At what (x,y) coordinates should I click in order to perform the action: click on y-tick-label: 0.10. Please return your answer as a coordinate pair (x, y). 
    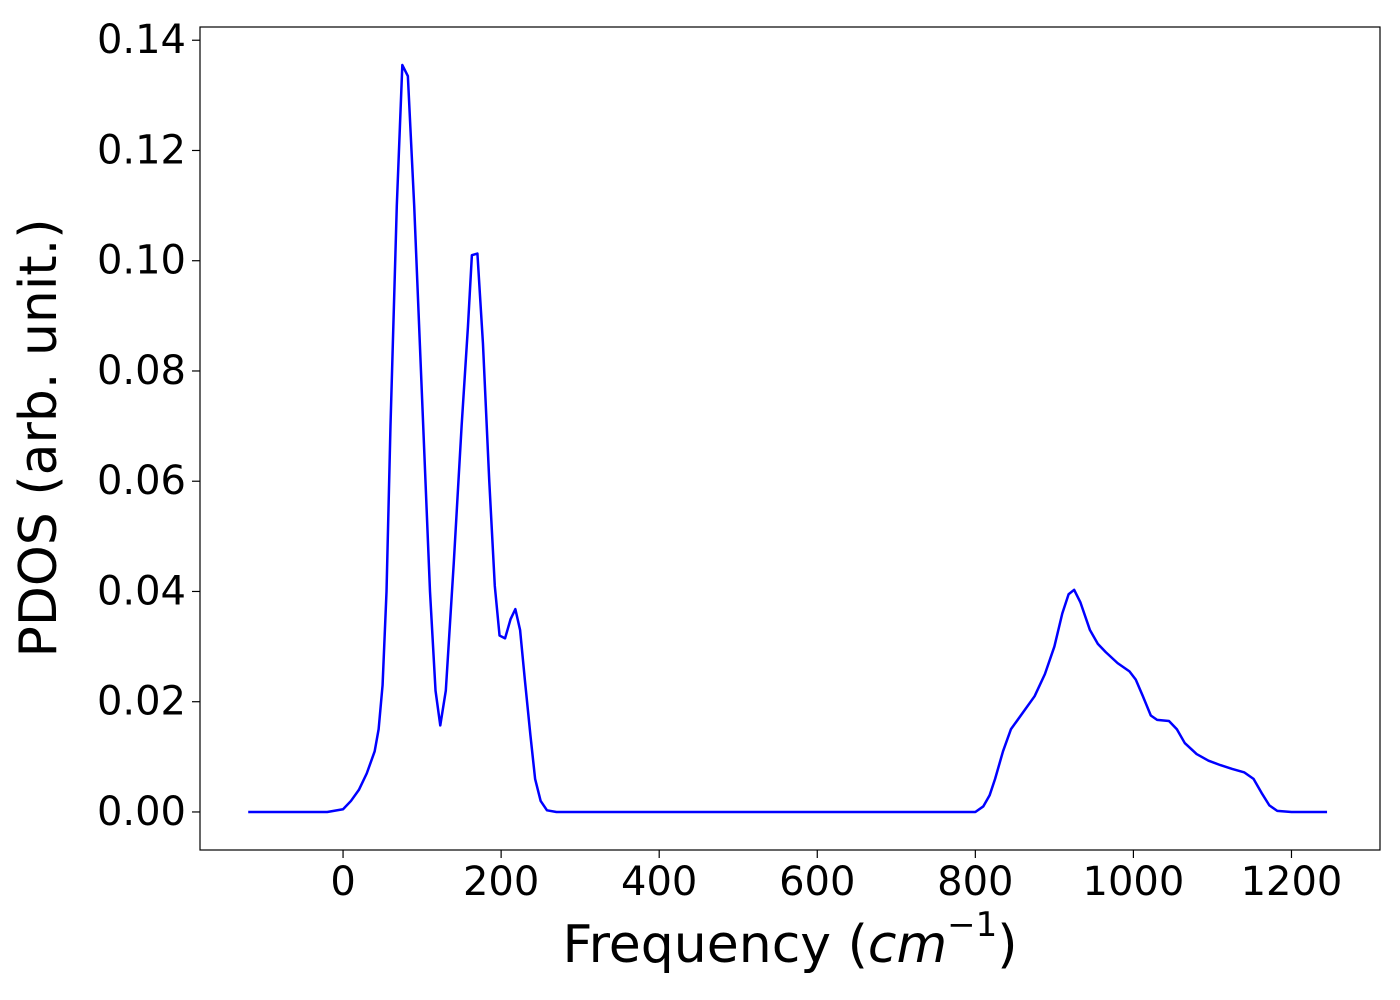
    Looking at the image, I should click on (141, 261).